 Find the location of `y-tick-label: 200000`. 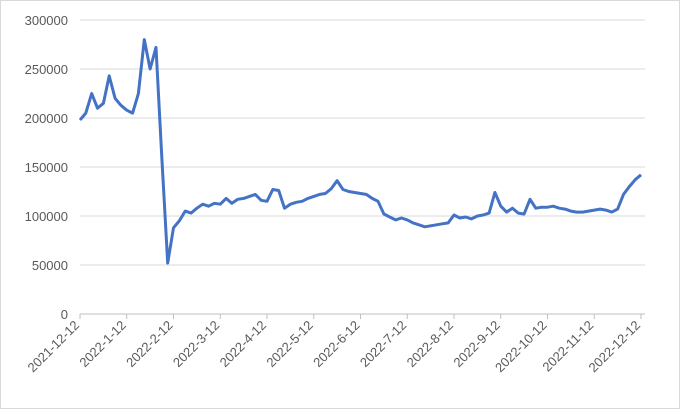

y-tick-label: 200000 is located at coordinates (46, 118).